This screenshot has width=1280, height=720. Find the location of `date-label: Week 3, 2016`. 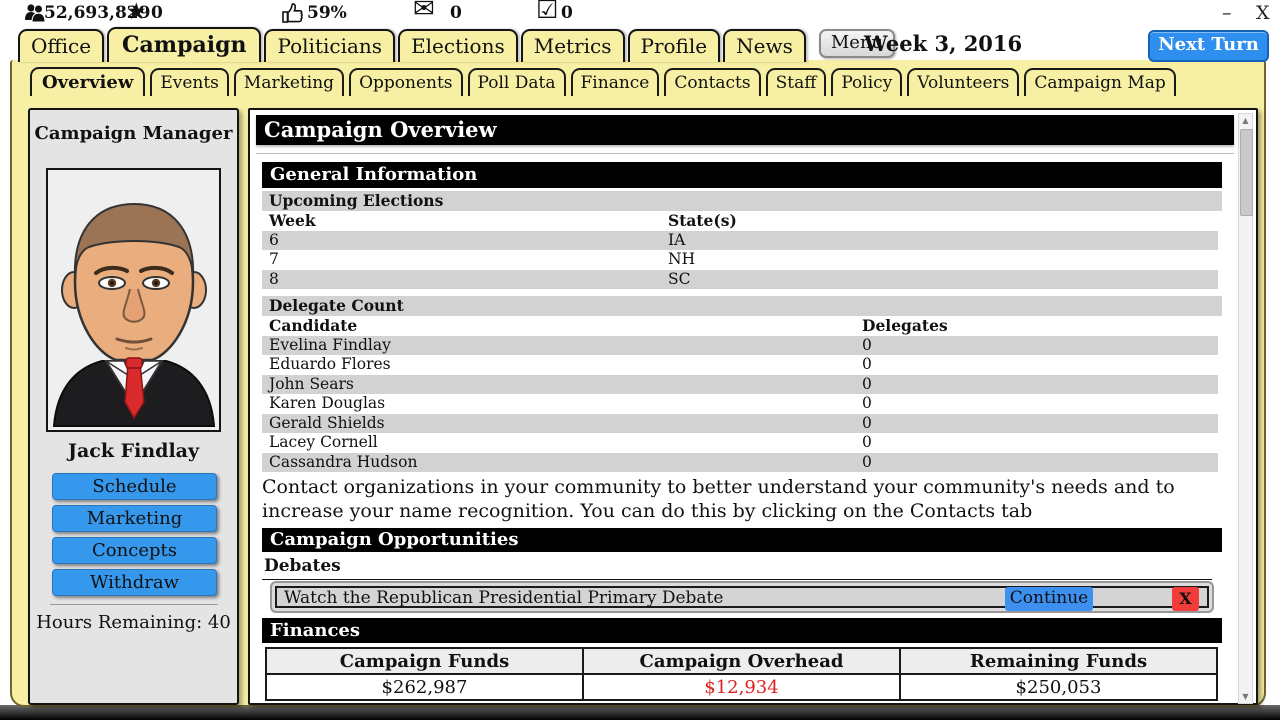

date-label: Week 3, 2016 is located at coordinates (943, 43).